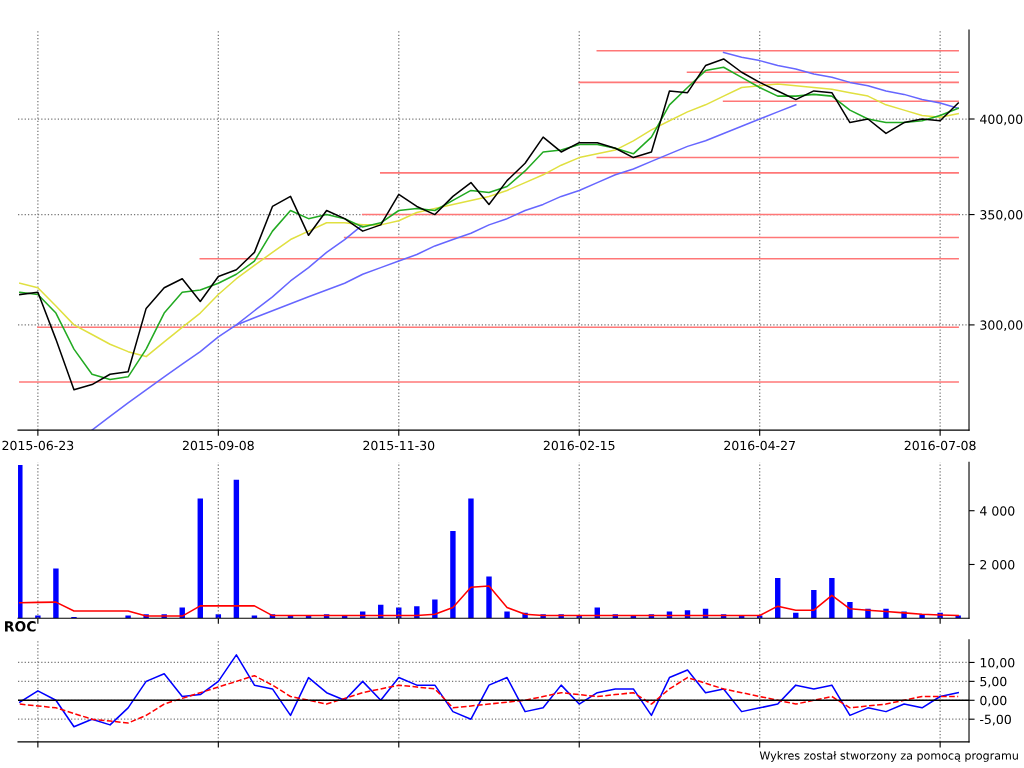 The image size is (1024, 768). Describe the element at coordinates (759, 445) in the screenshot. I see `x-tick-label: 2016-04-27` at that location.